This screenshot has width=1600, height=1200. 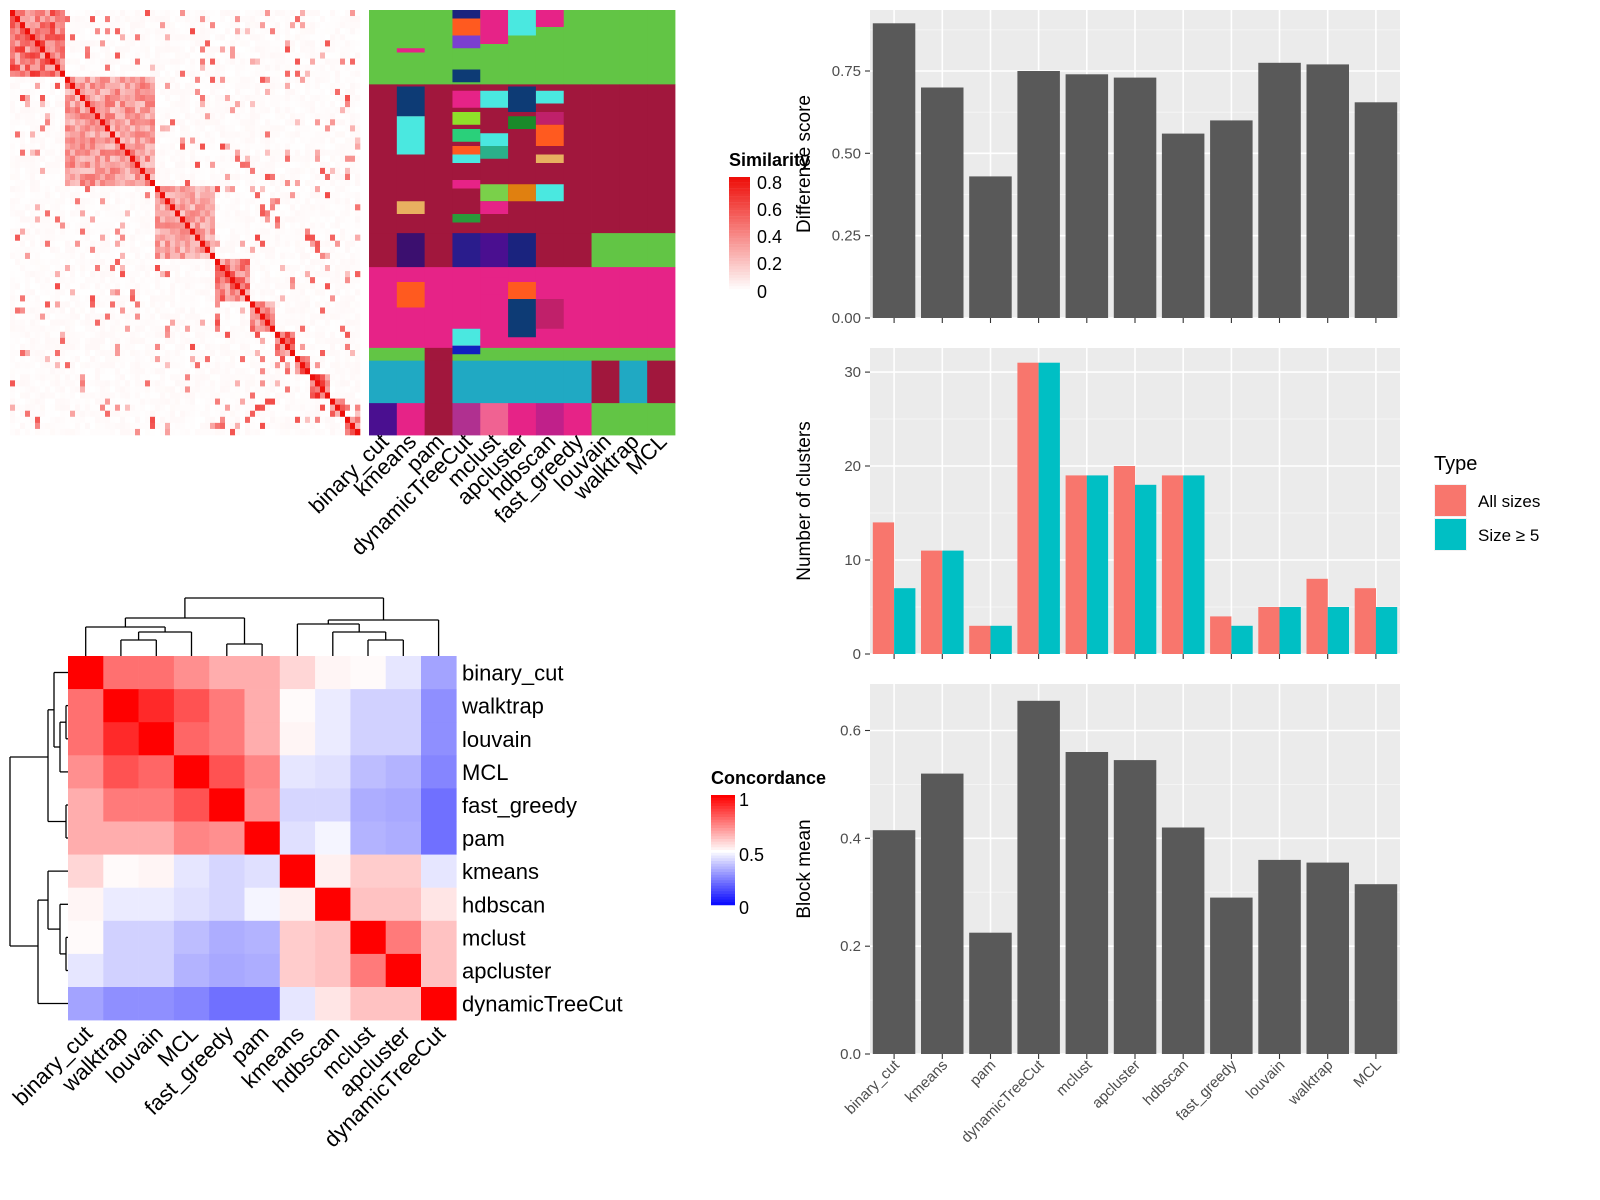 What do you see at coordinates (605, 159) in the screenshot?
I see `cluster-band-cell` at bounding box center [605, 159].